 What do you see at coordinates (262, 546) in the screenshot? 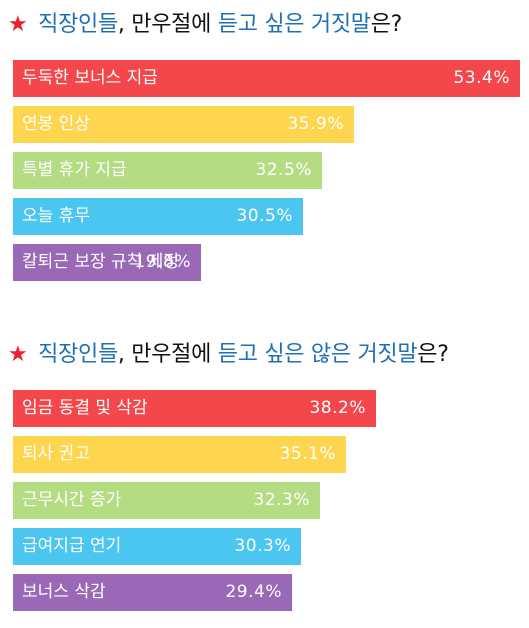
I see `bar-value-label: 30.3%` at bounding box center [262, 546].